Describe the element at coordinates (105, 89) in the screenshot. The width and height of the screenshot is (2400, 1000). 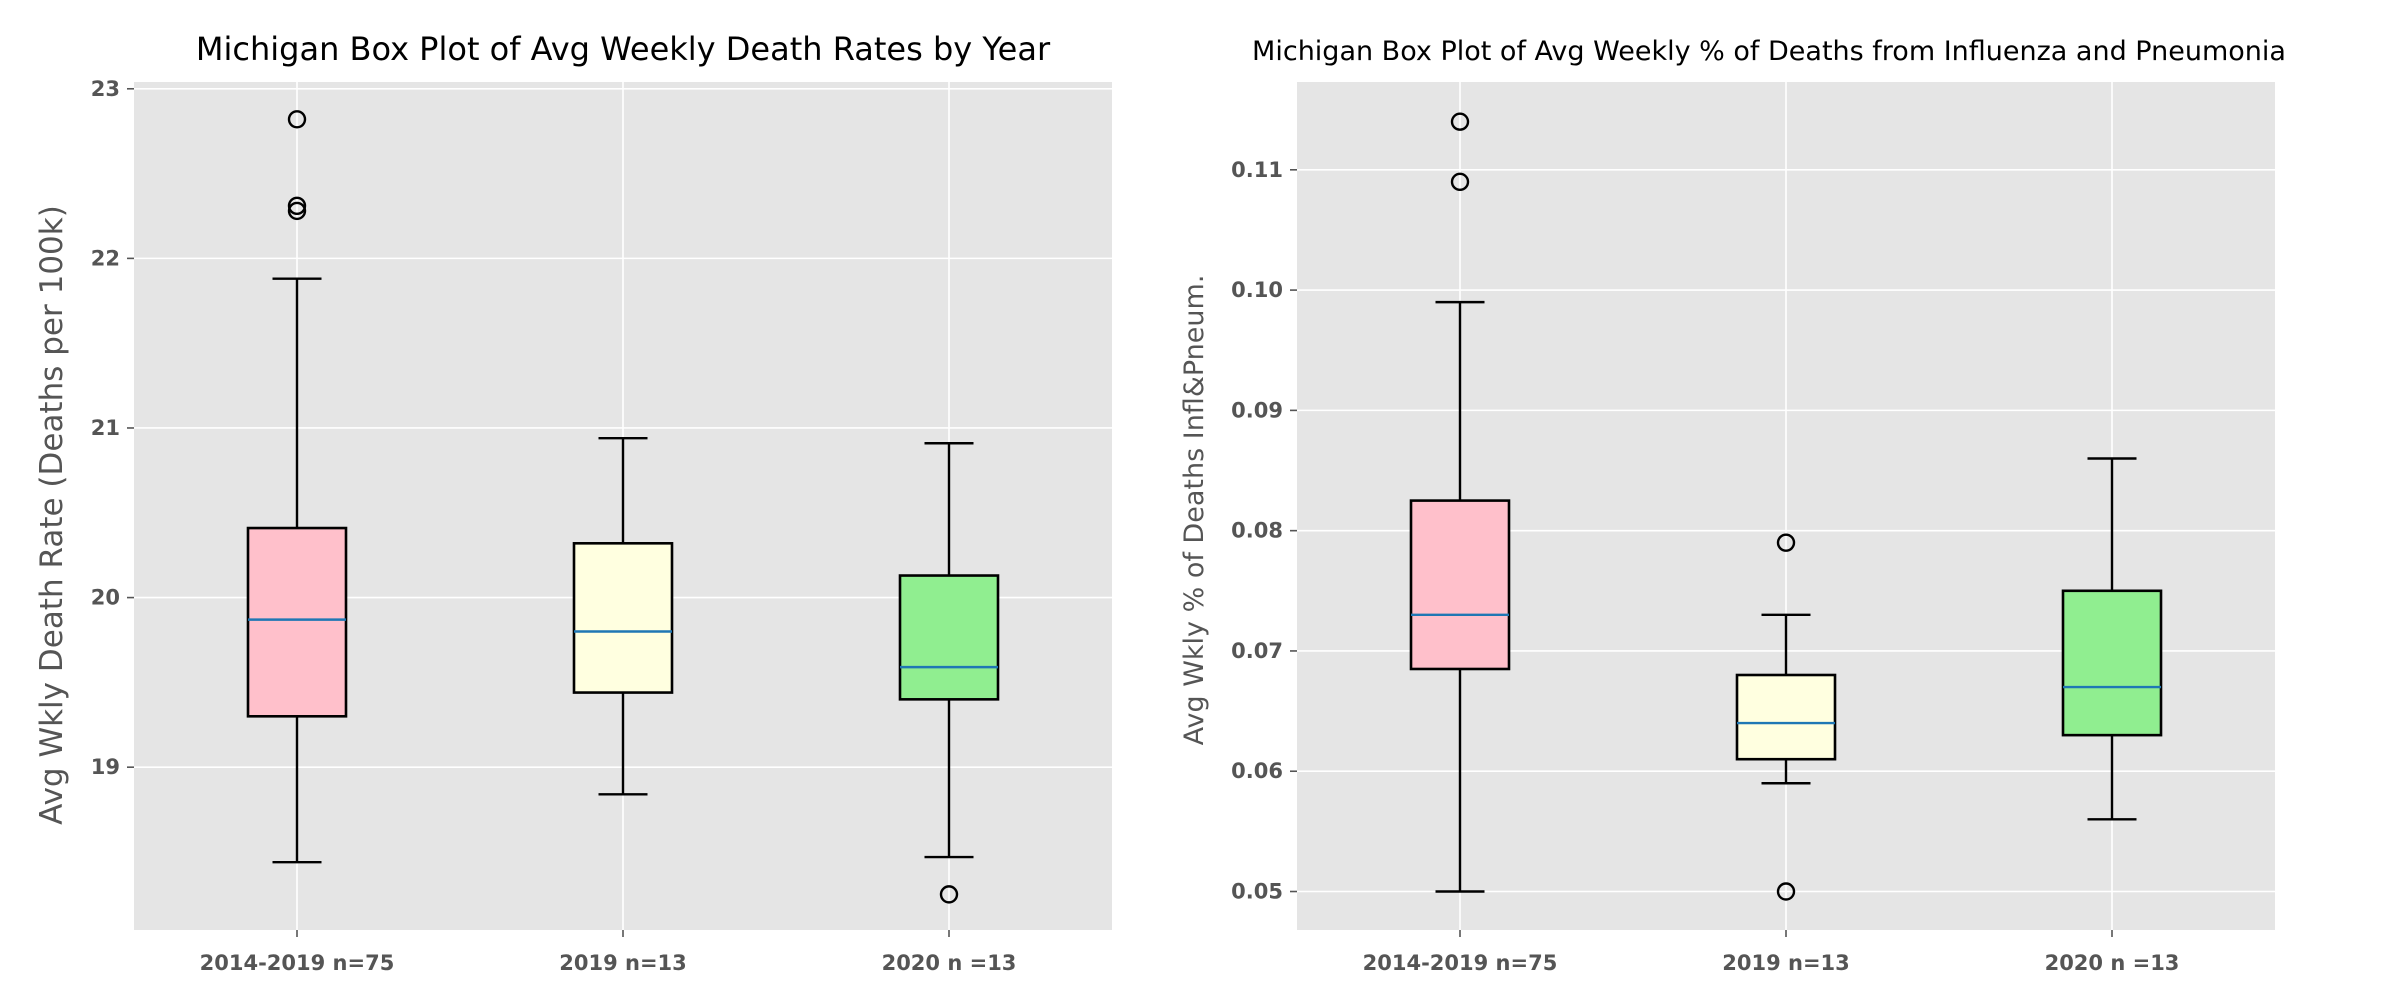
I see `y-tick-label: 23` at that location.